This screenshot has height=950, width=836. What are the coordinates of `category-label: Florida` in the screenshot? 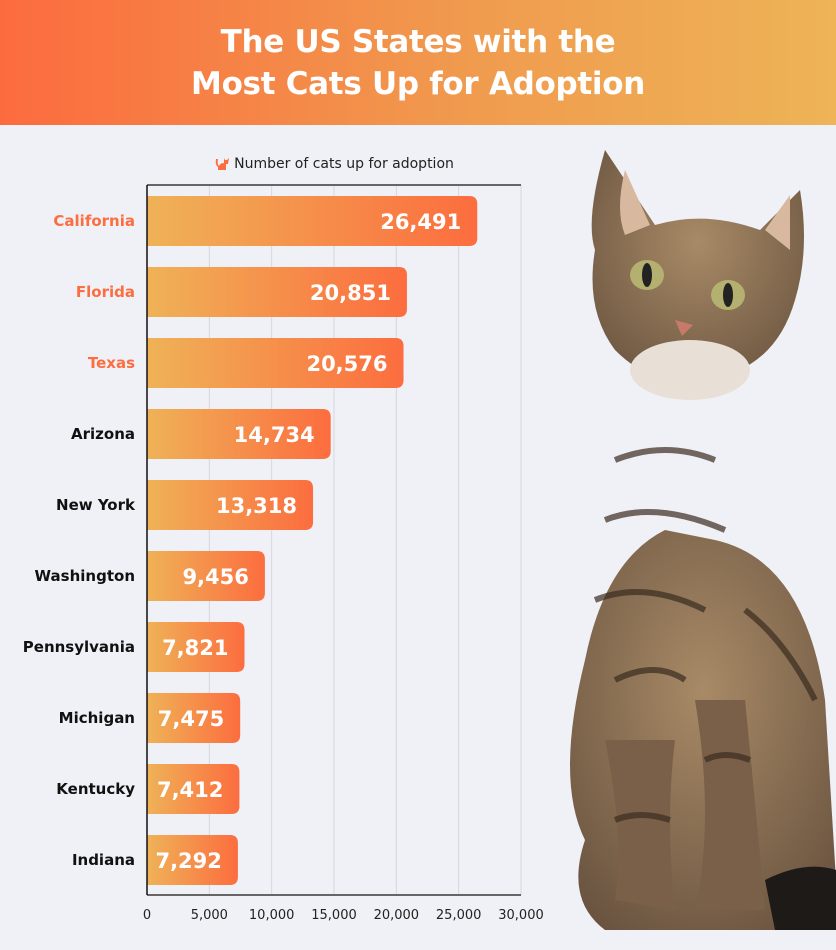 It's located at (105, 292).